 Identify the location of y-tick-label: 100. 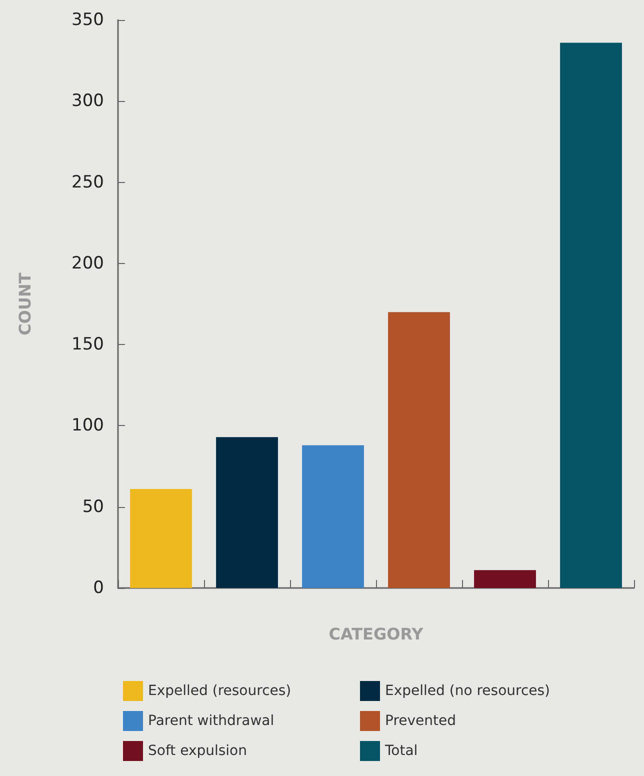
(88, 426).